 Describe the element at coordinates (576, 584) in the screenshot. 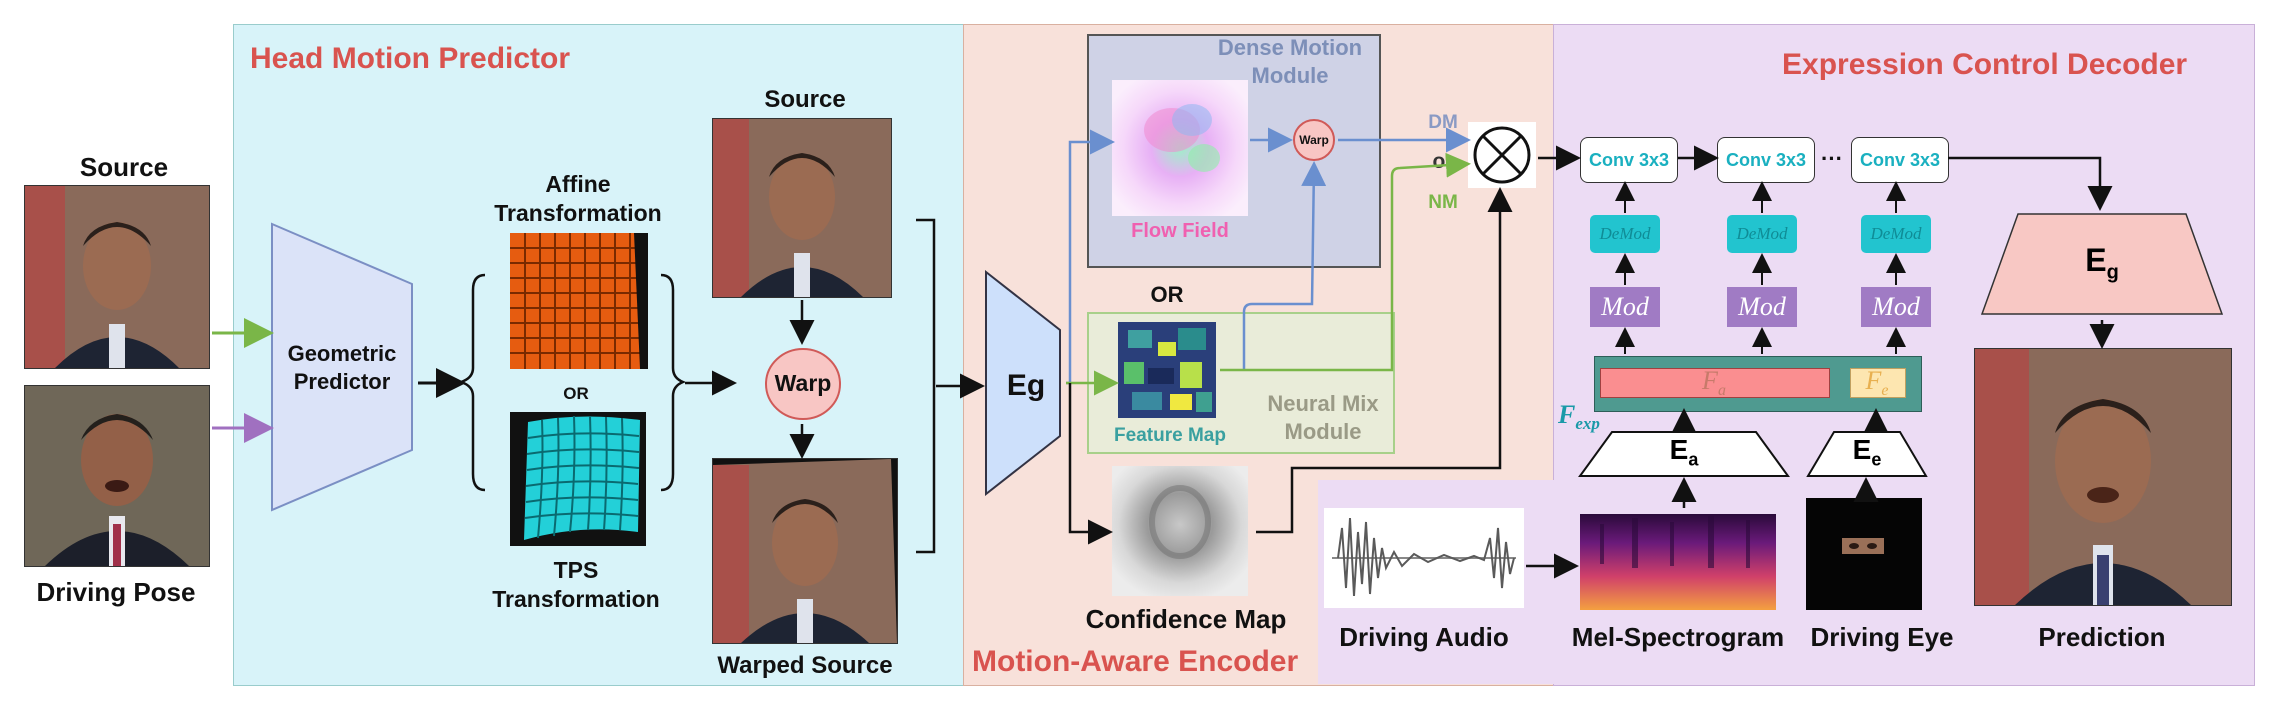

I see `tps-transformation-label: TPS Transformation` at that location.